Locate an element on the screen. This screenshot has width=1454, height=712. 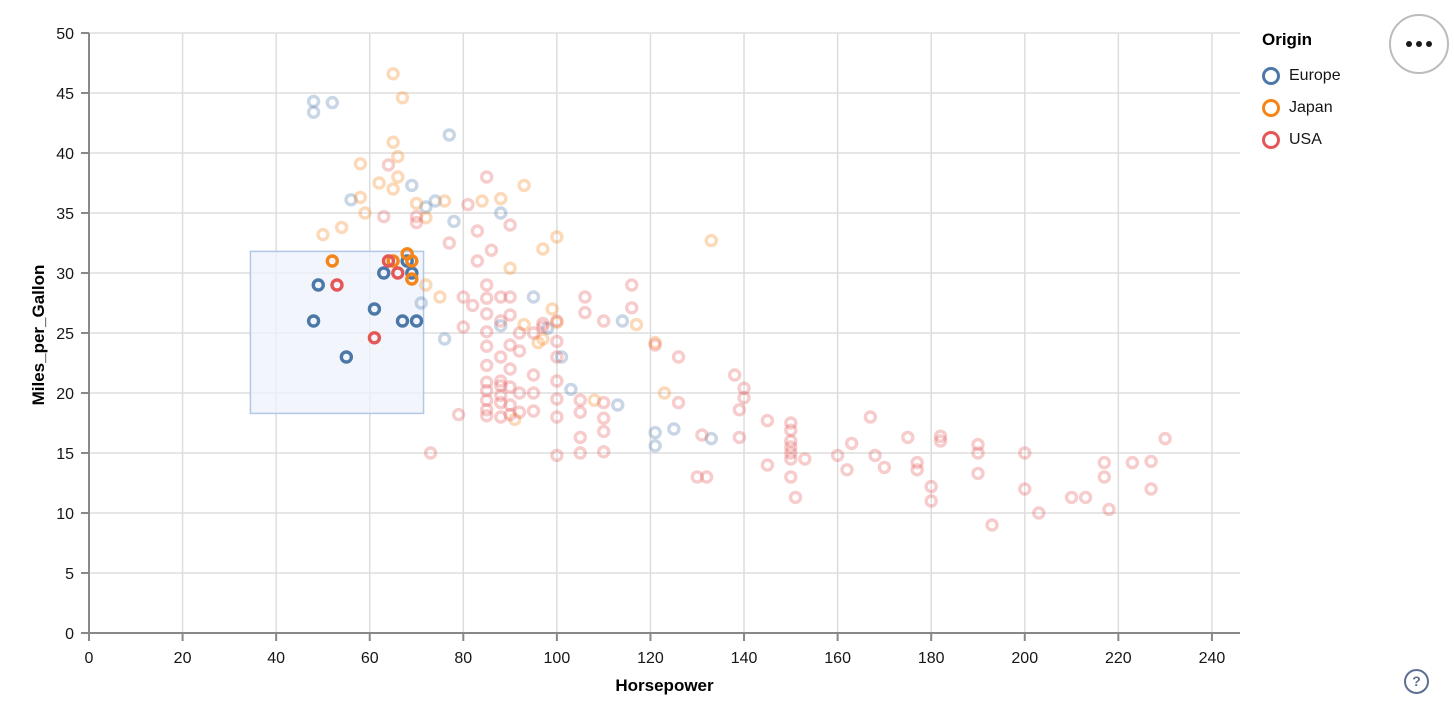
actions-menu-button is located at coordinates (1419, 44).